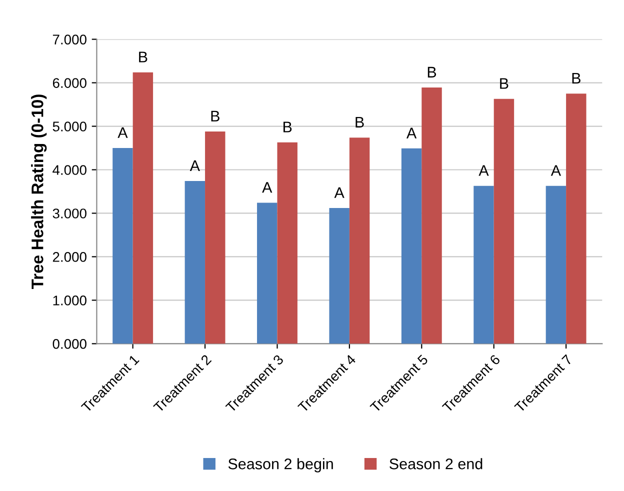  Describe the element at coordinates (69, 301) in the screenshot. I see `y-tick-label: 1.000` at that location.